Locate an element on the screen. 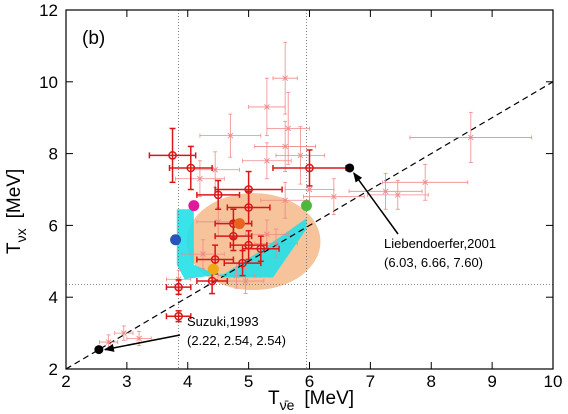  y-axis-title: Tνx [MeV] is located at coordinates (16, 211).